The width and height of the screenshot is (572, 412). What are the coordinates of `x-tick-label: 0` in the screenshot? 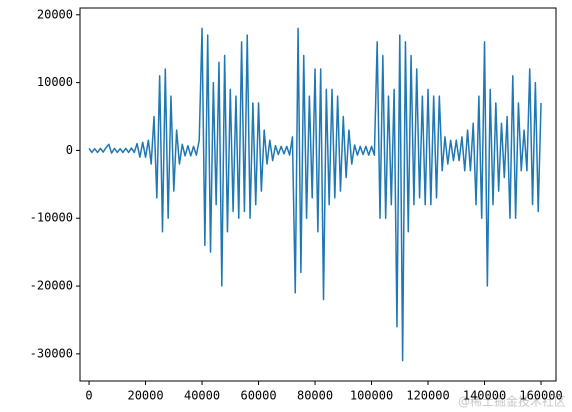 It's located at (88, 396).